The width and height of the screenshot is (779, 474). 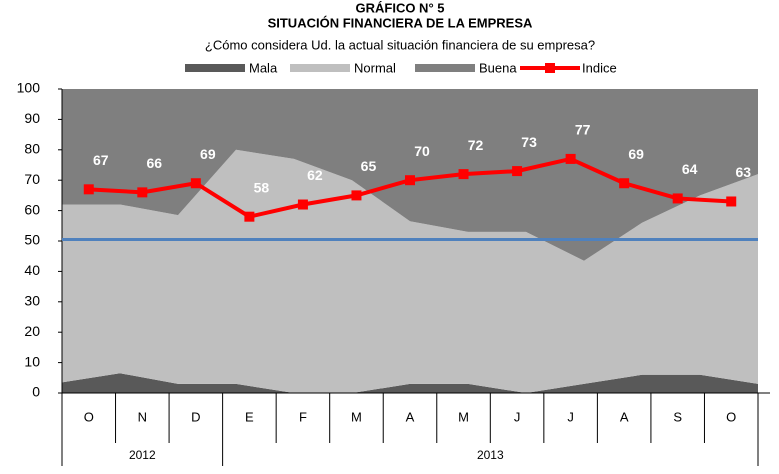 What do you see at coordinates (155, 163) in the screenshot?
I see `data-label: 66` at bounding box center [155, 163].